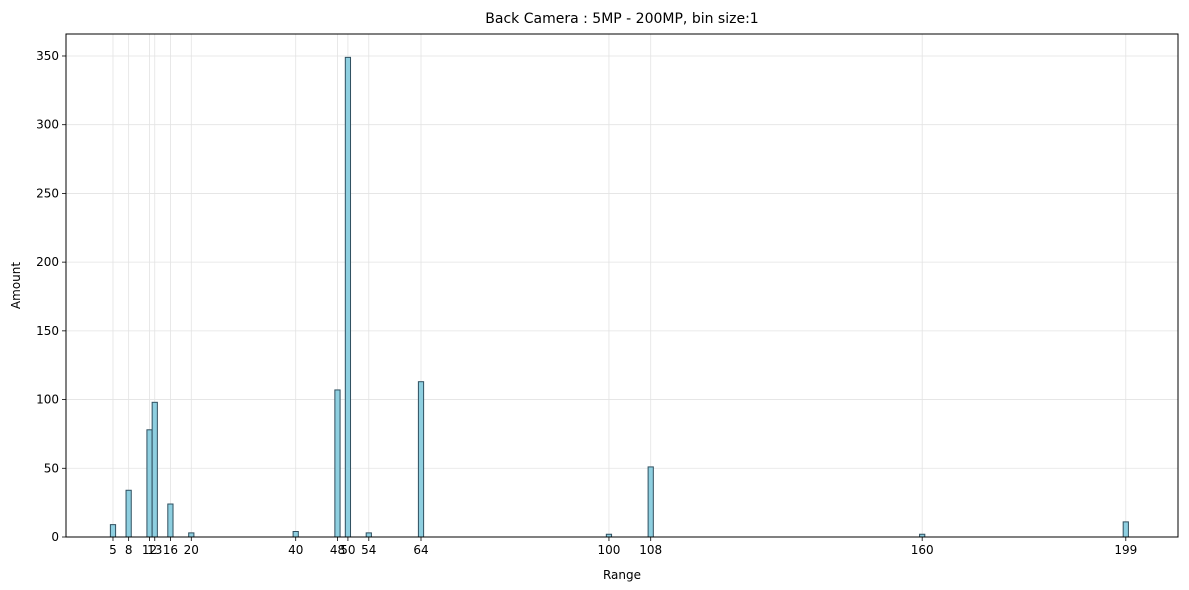  What do you see at coordinates (47, 125) in the screenshot?
I see `y-tick-label: 300` at bounding box center [47, 125].